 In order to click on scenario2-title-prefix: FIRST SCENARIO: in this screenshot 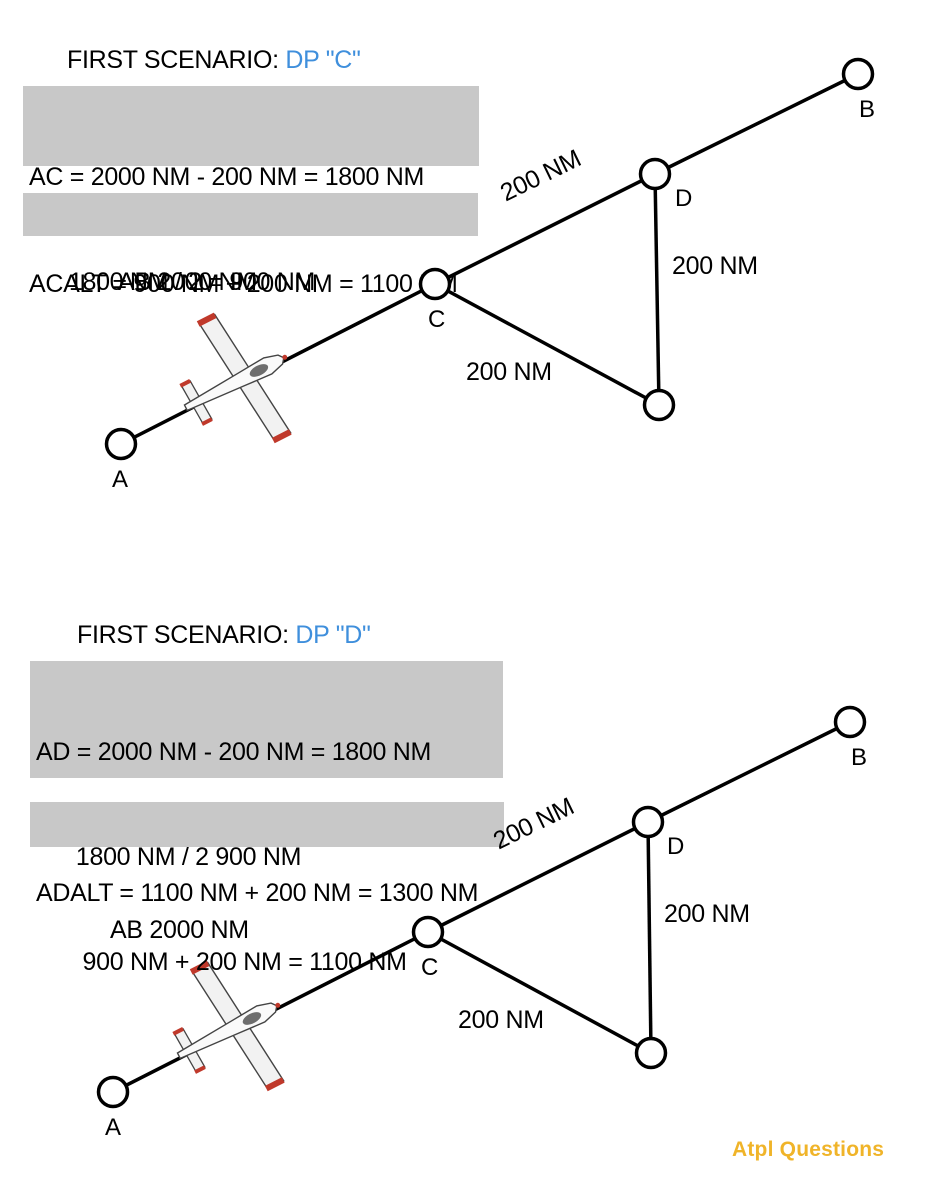, I will do `click(186, 635)`.